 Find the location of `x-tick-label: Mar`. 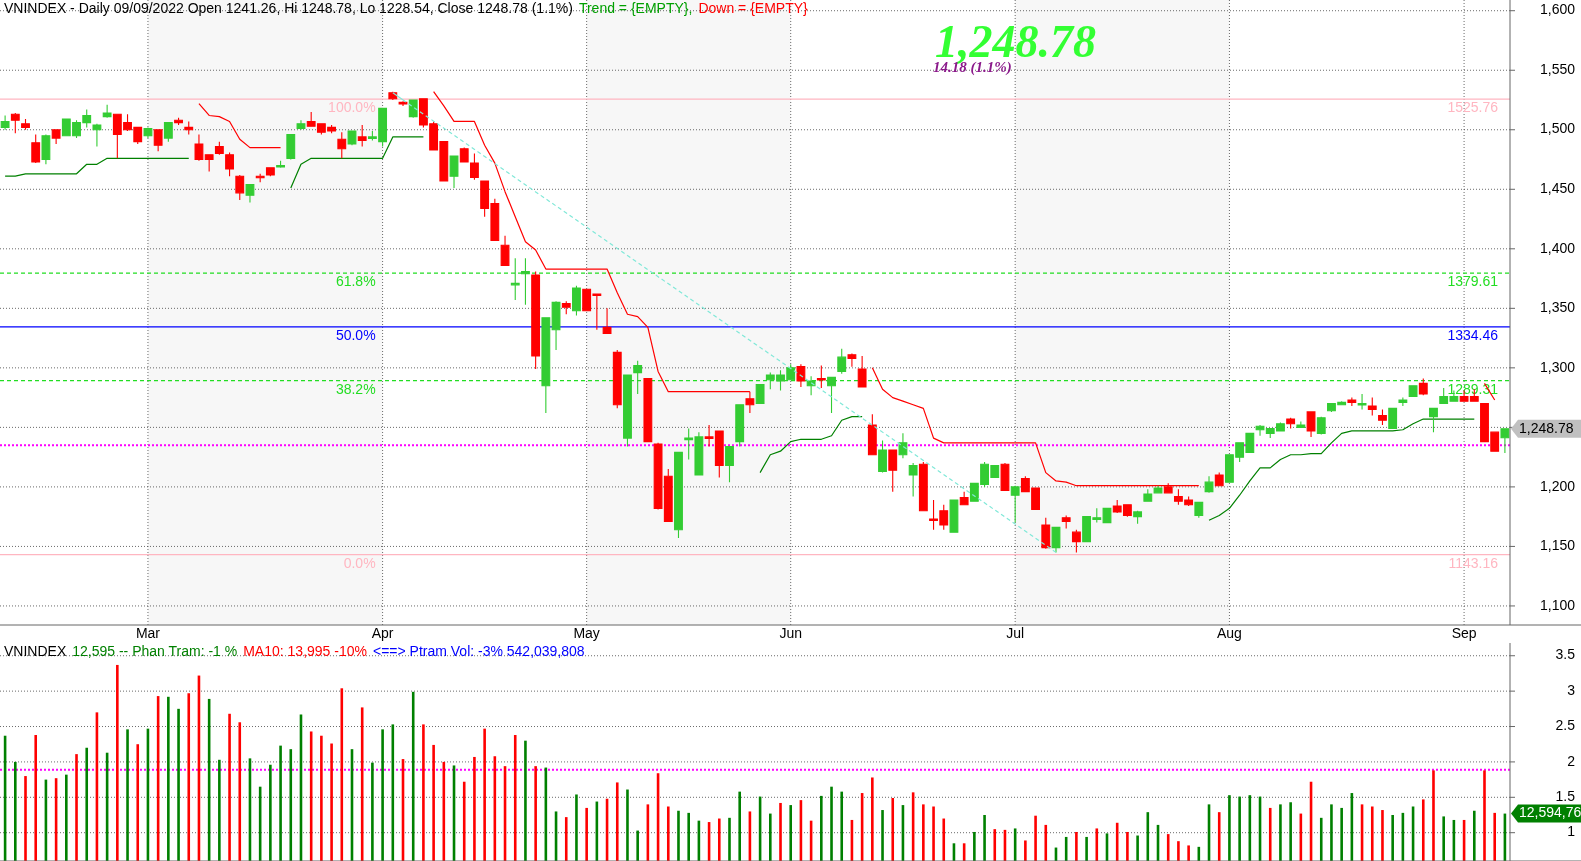

x-tick-label: Mar is located at coordinates (148, 632).